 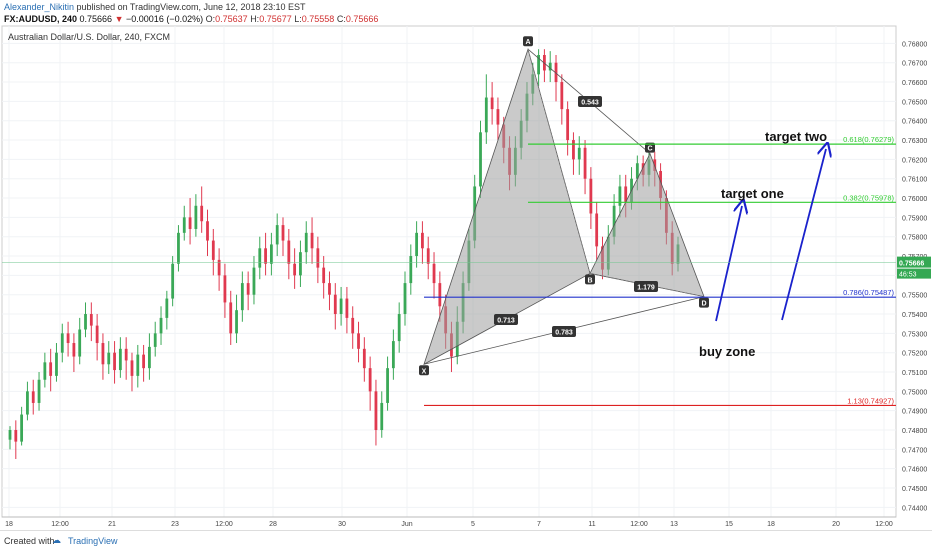 What do you see at coordinates (868, 197) in the screenshot?
I see `fib-level-label: 0.382(0.75978)` at bounding box center [868, 197].